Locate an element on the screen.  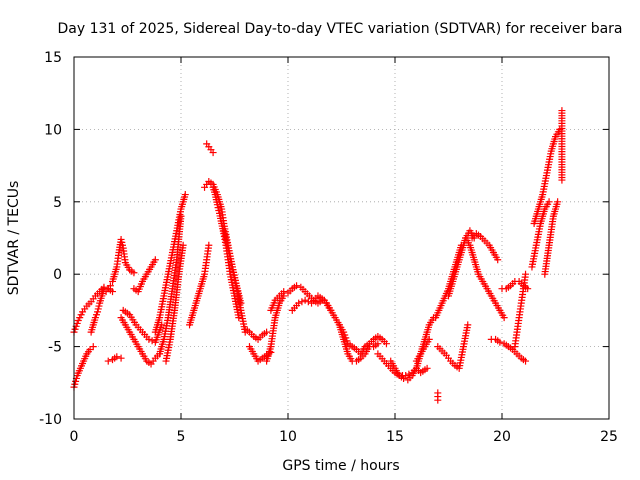
x-tick-label: 25 is located at coordinates (609, 437).